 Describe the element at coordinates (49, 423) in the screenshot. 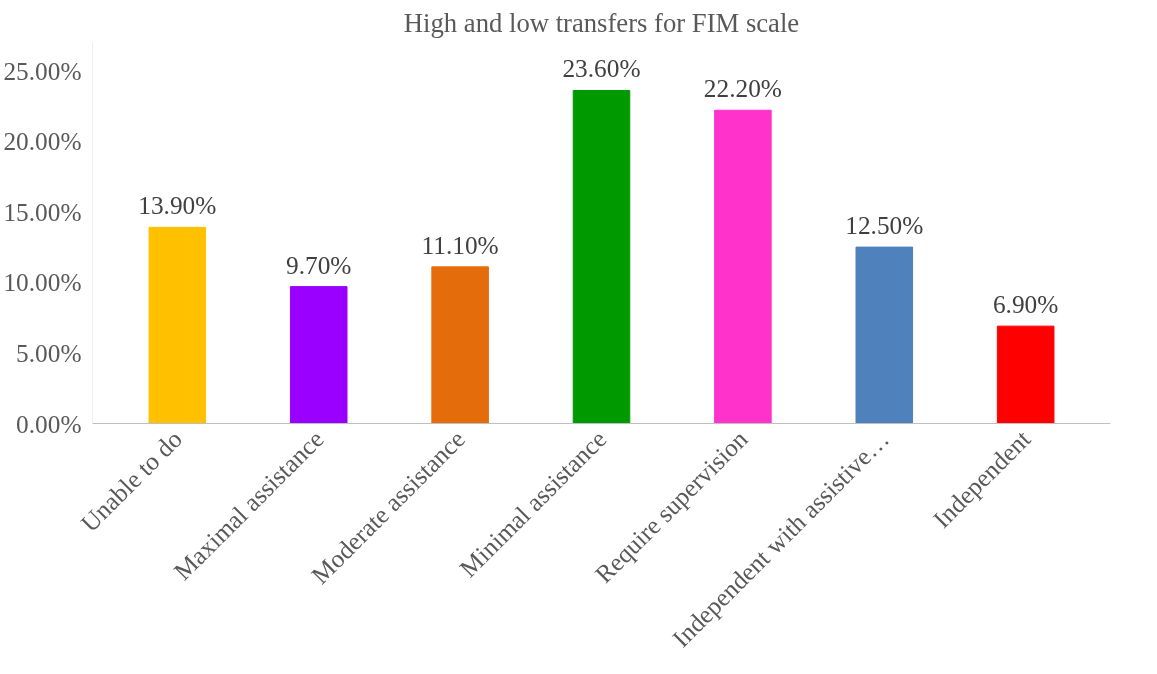

I see `y-tick-label: 0.00%` at that location.